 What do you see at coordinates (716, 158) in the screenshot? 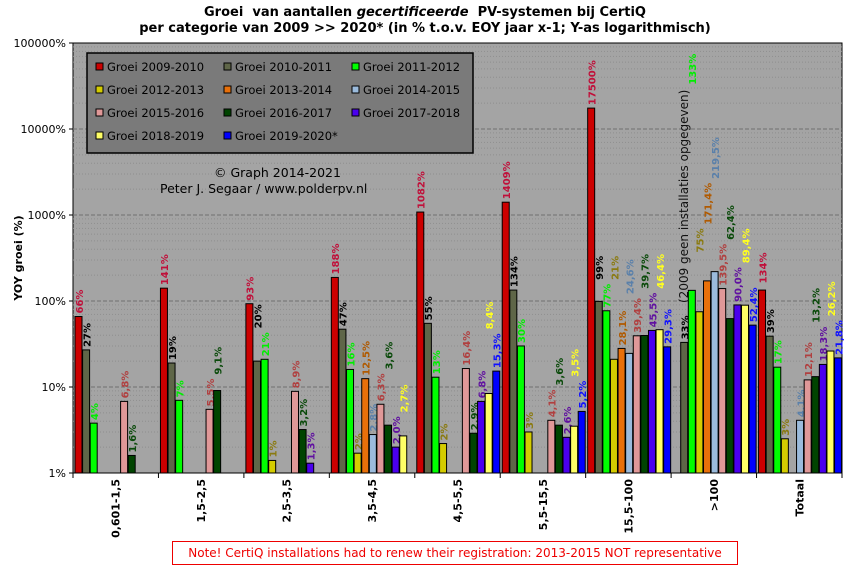
I see `data-label: 219,5%` at bounding box center [716, 158].